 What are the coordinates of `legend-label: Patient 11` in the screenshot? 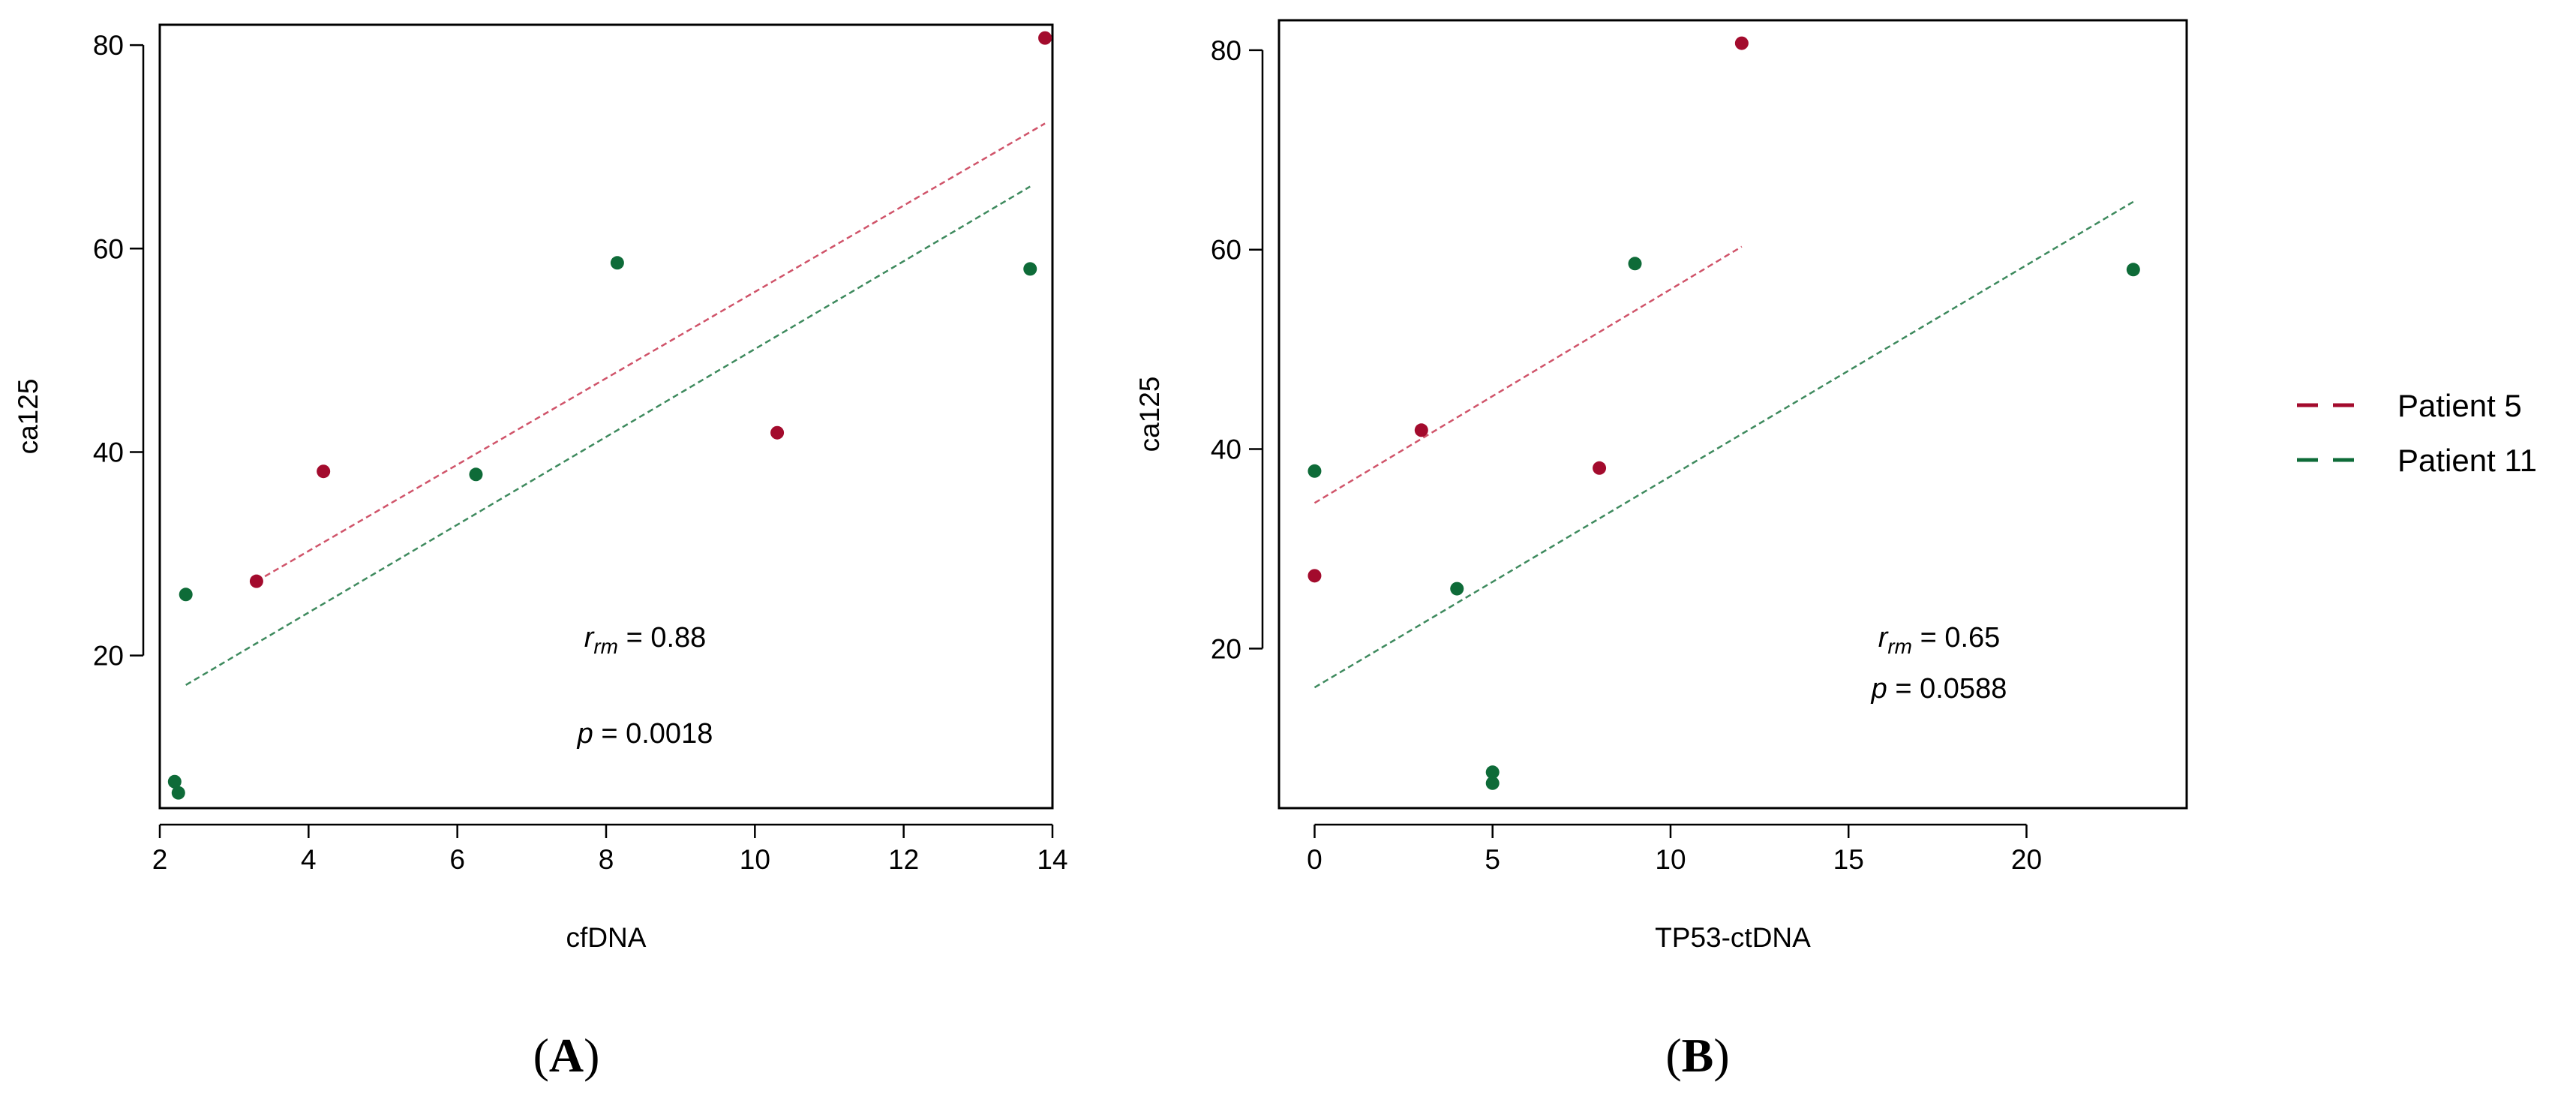 It's located at (2467, 460).